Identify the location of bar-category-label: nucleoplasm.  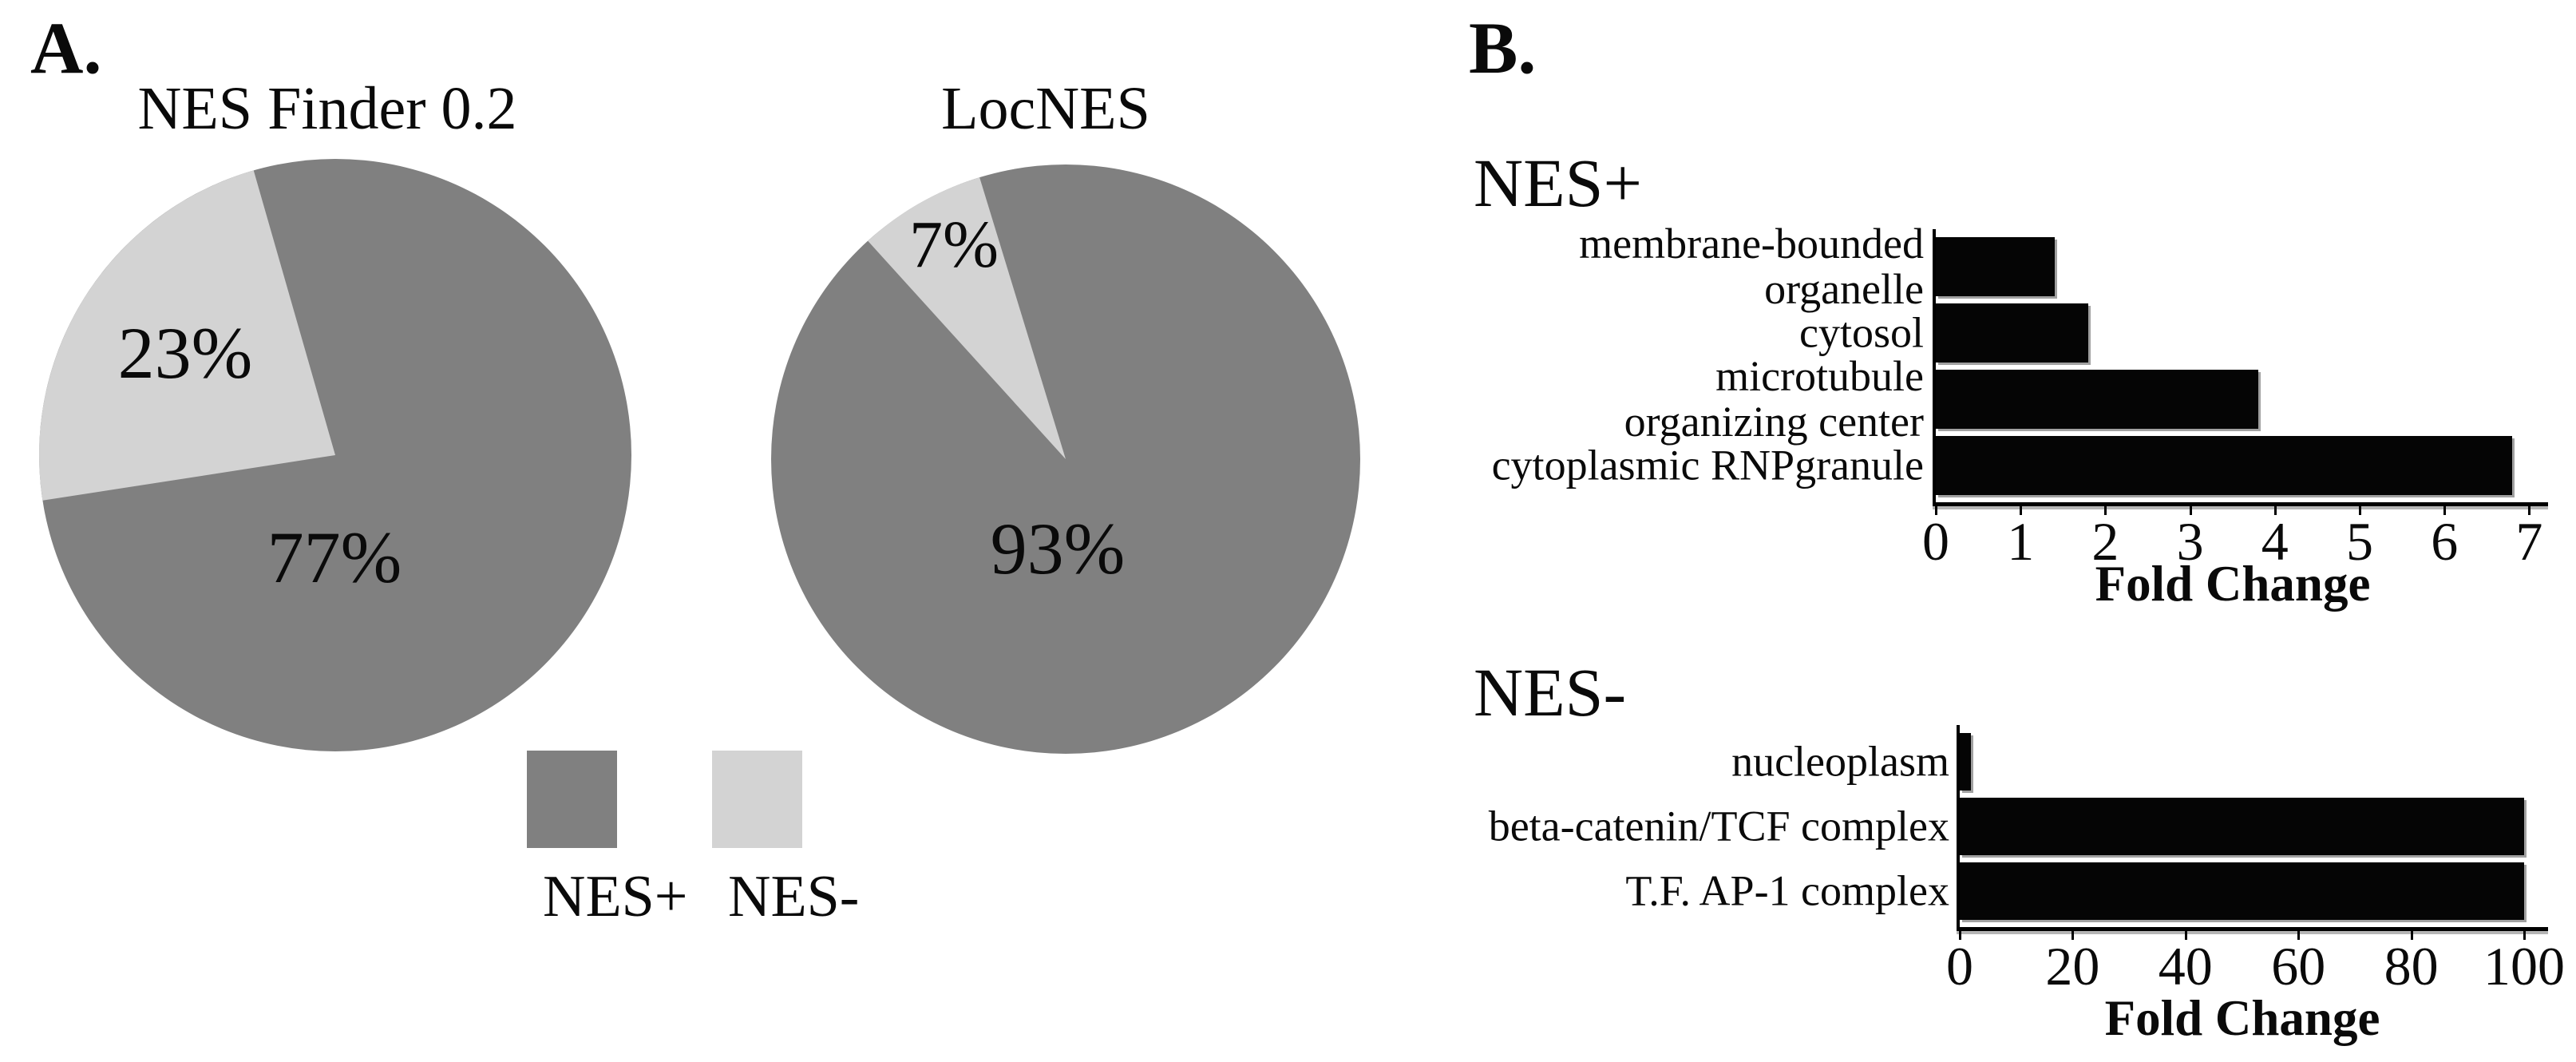
(1840, 761).